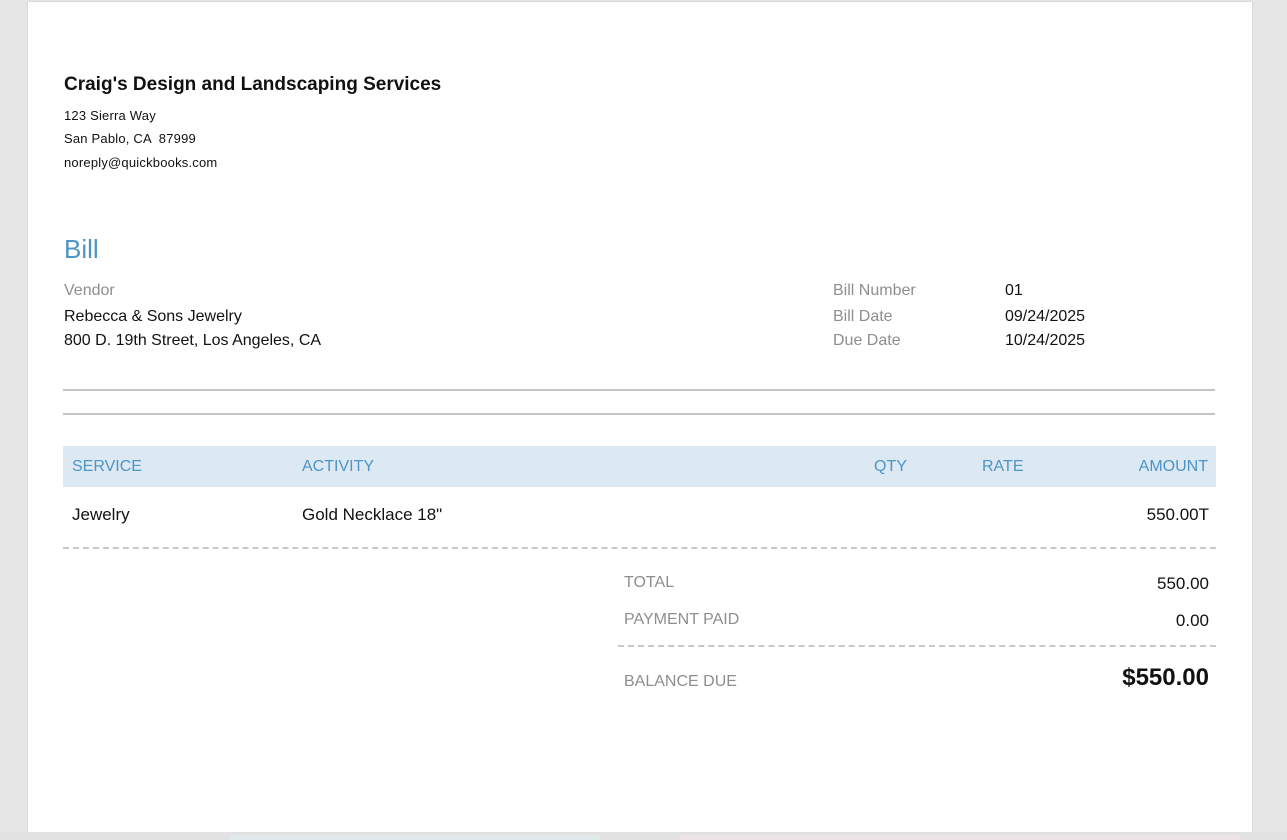 The width and height of the screenshot is (1287, 840). I want to click on due-date-value: 10/24/2025, so click(1045, 340).